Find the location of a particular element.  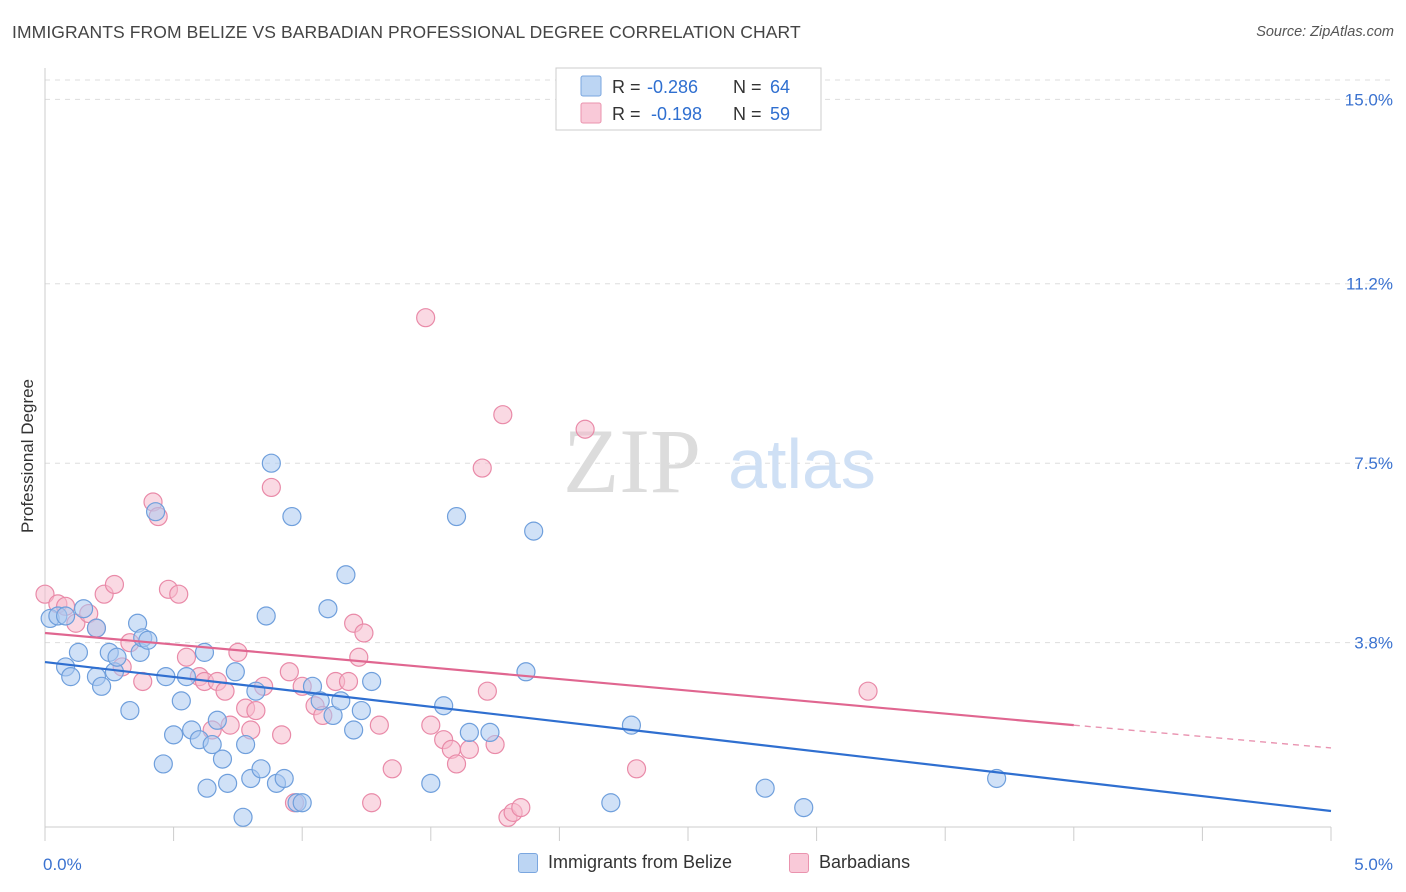

top-legend: R = -0.286 N = 64 R = -0.198 N = 59 is located at coordinates (688, 99).